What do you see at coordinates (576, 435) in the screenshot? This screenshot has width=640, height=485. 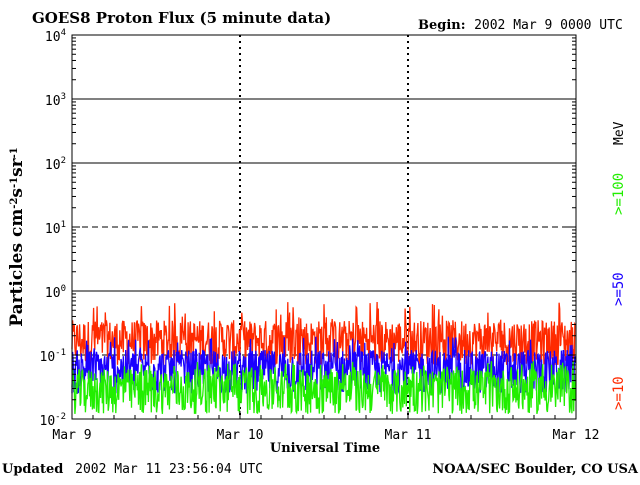 I see `x-tick-label: Mar 12` at bounding box center [576, 435].